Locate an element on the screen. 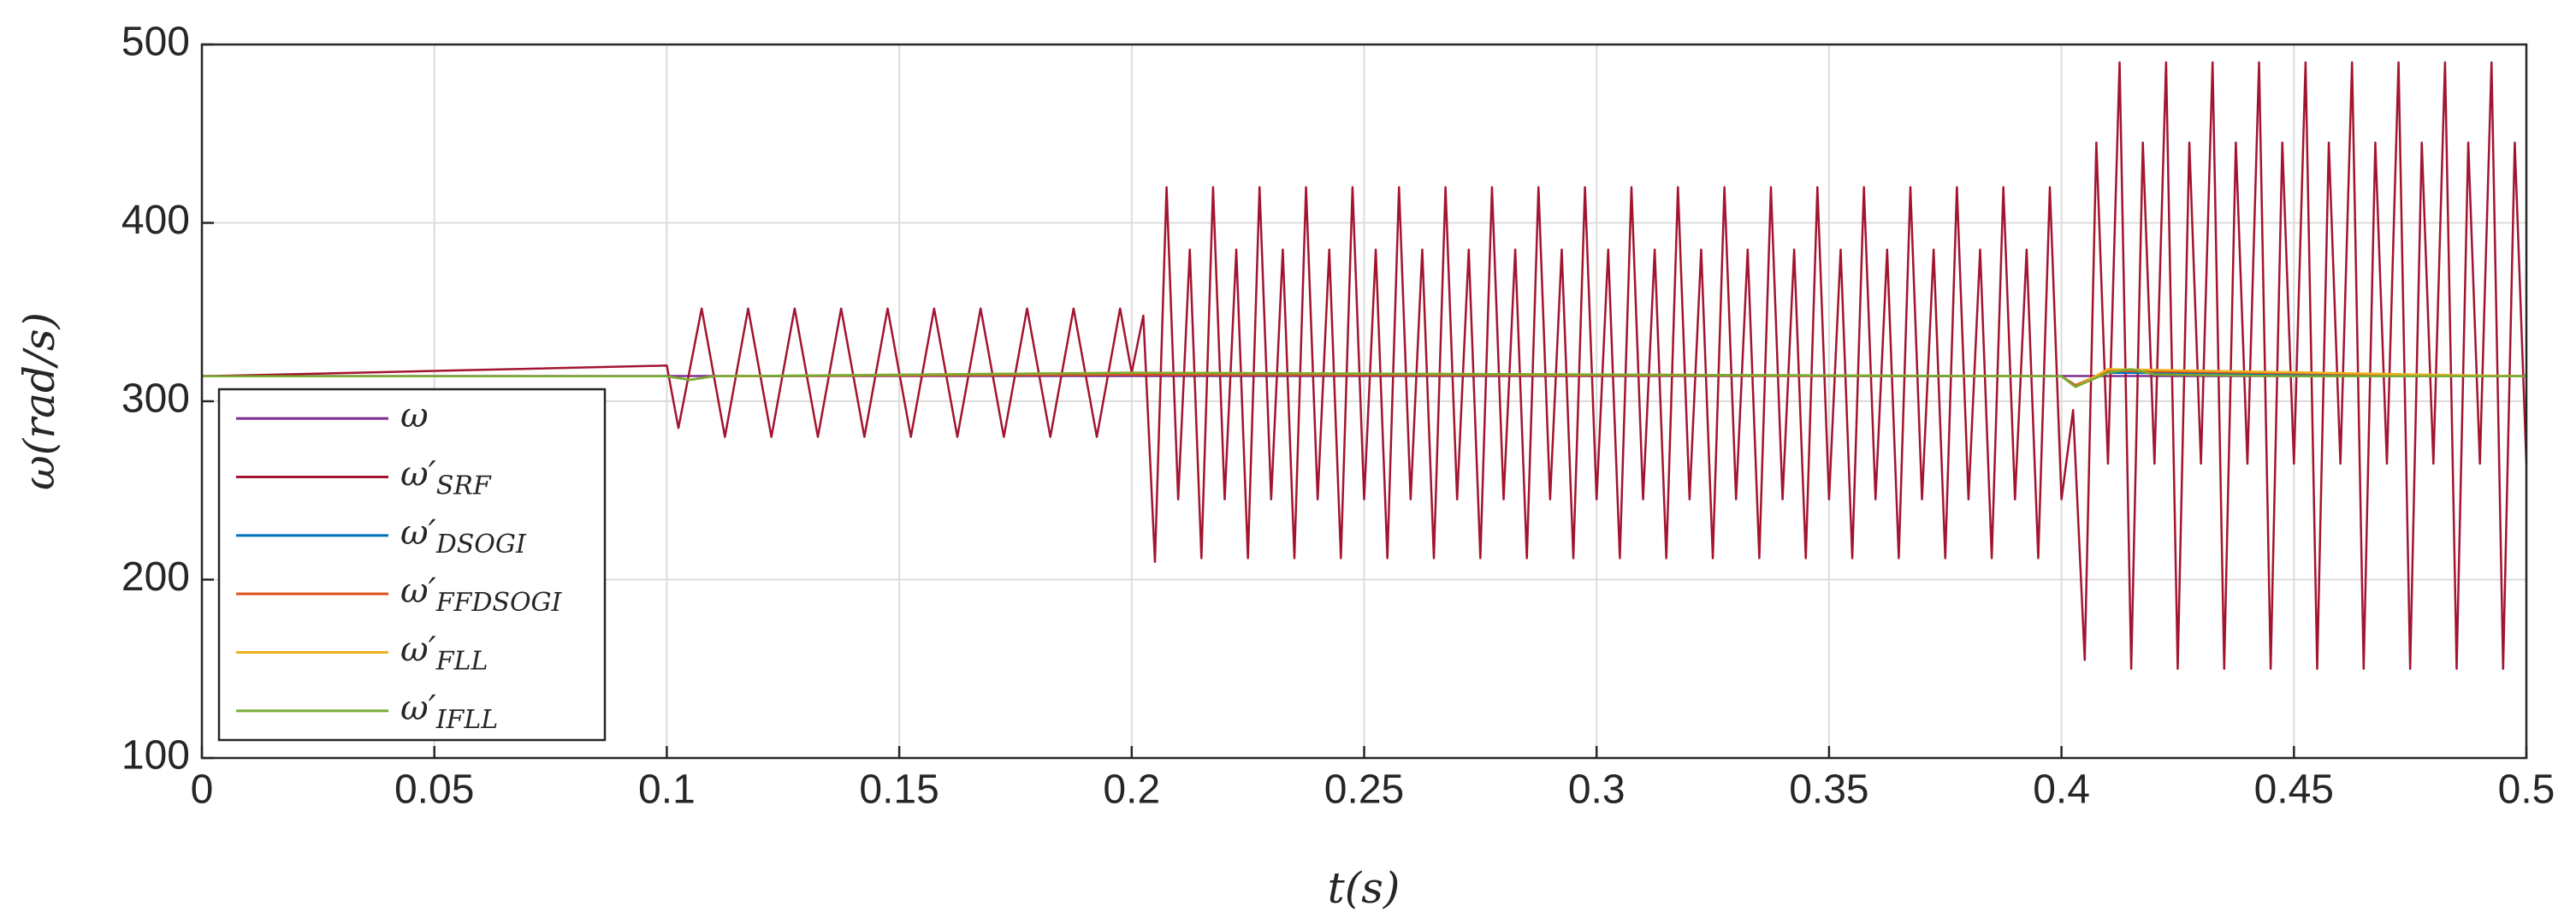 The image size is (2576, 918). y-tick-label: 500 is located at coordinates (155, 42).